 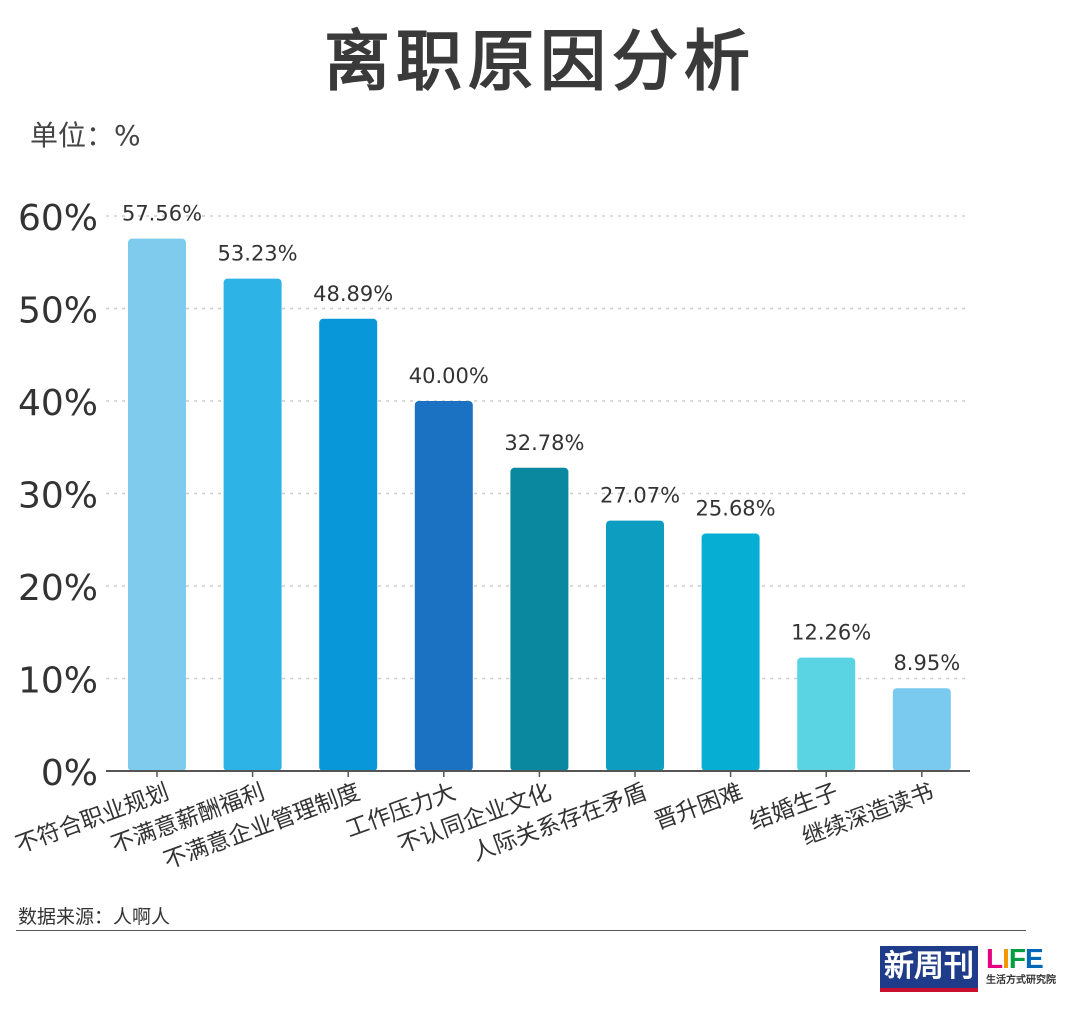 What do you see at coordinates (1021, 980) in the screenshot?
I see `brand-life-subtitle: 生活方式研究院` at bounding box center [1021, 980].